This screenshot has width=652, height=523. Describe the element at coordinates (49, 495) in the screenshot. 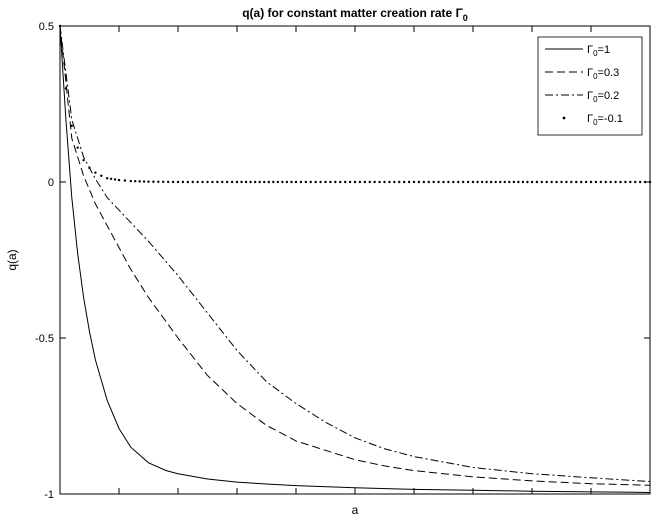

I see `y-tick-label-3: -1` at that location.